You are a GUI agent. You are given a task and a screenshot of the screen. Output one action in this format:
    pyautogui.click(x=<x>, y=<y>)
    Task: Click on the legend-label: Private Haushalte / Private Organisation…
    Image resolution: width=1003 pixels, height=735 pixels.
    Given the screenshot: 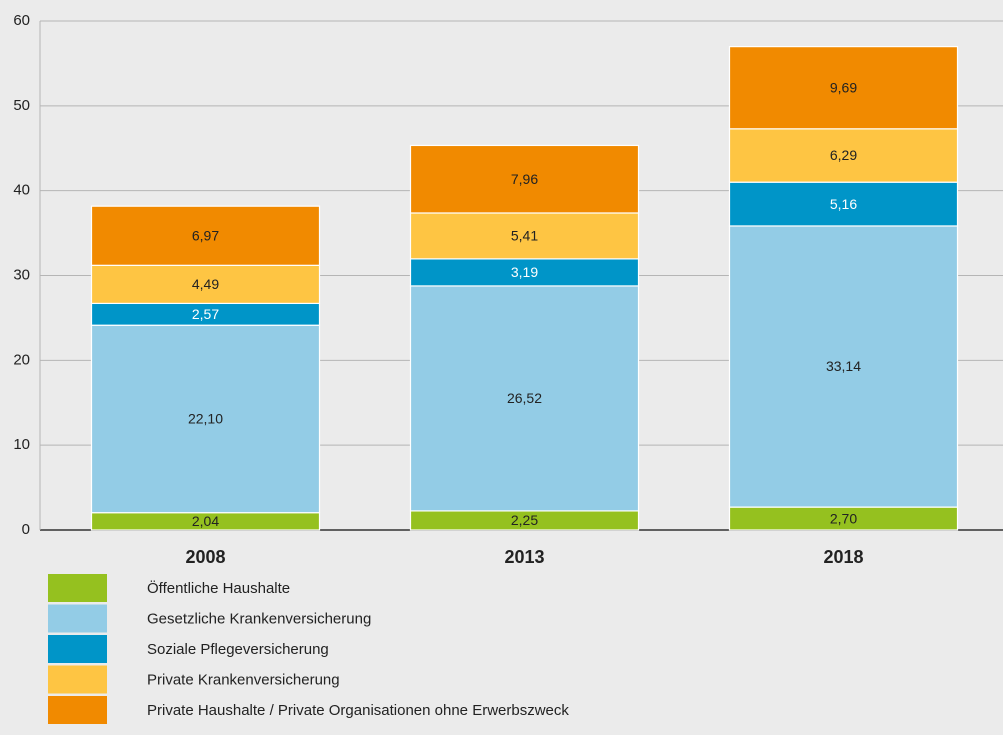 What is the action you would take?
    pyautogui.click(x=358, y=710)
    